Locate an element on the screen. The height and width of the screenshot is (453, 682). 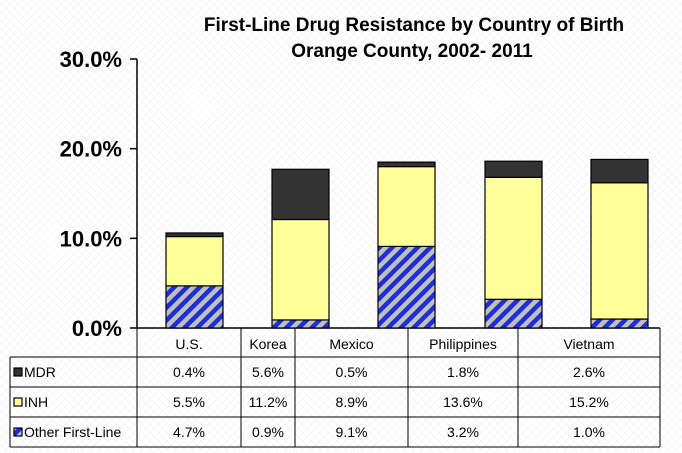
bar-mdr-vietnam is located at coordinates (619, 171).